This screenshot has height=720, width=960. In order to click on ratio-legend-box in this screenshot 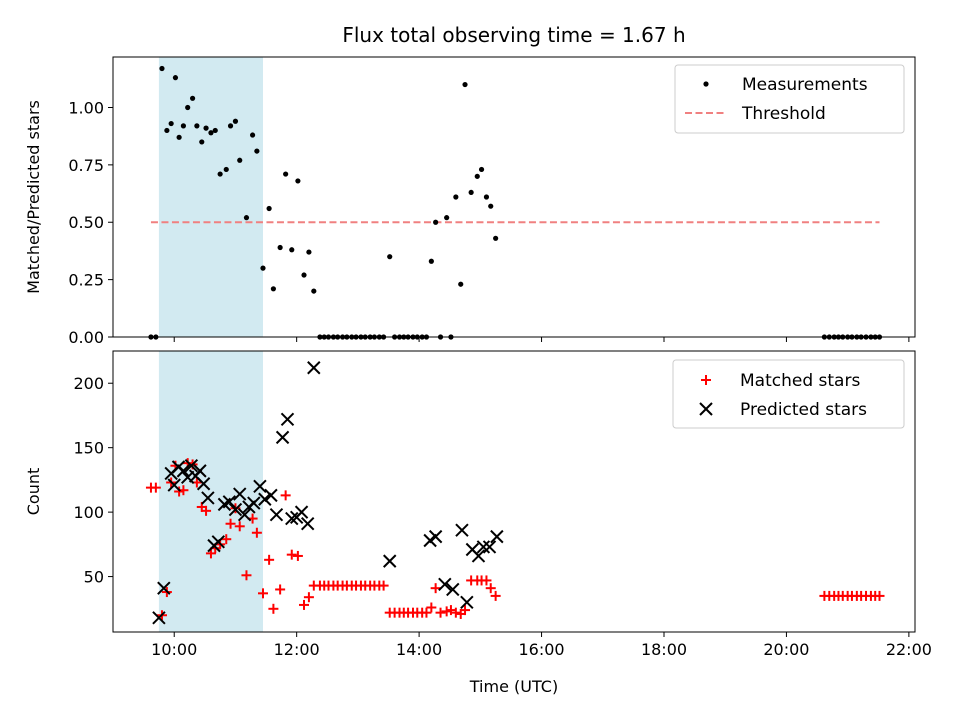, I will do `click(789, 99)`.